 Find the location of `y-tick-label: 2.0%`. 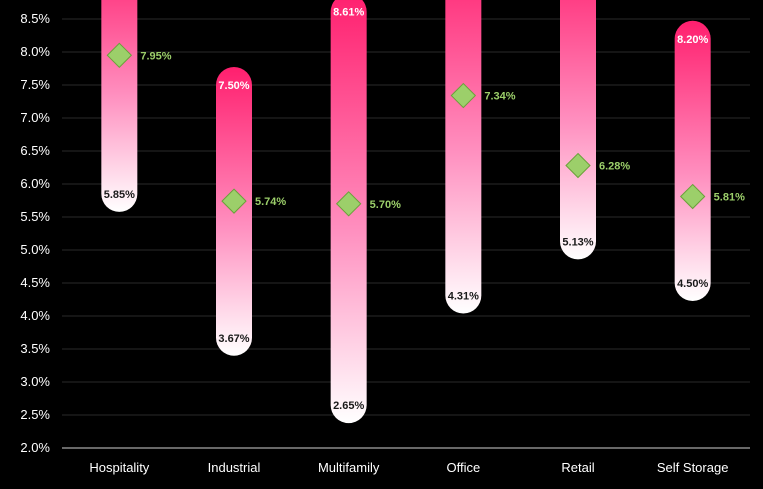

y-tick-label: 2.0% is located at coordinates (35, 447).